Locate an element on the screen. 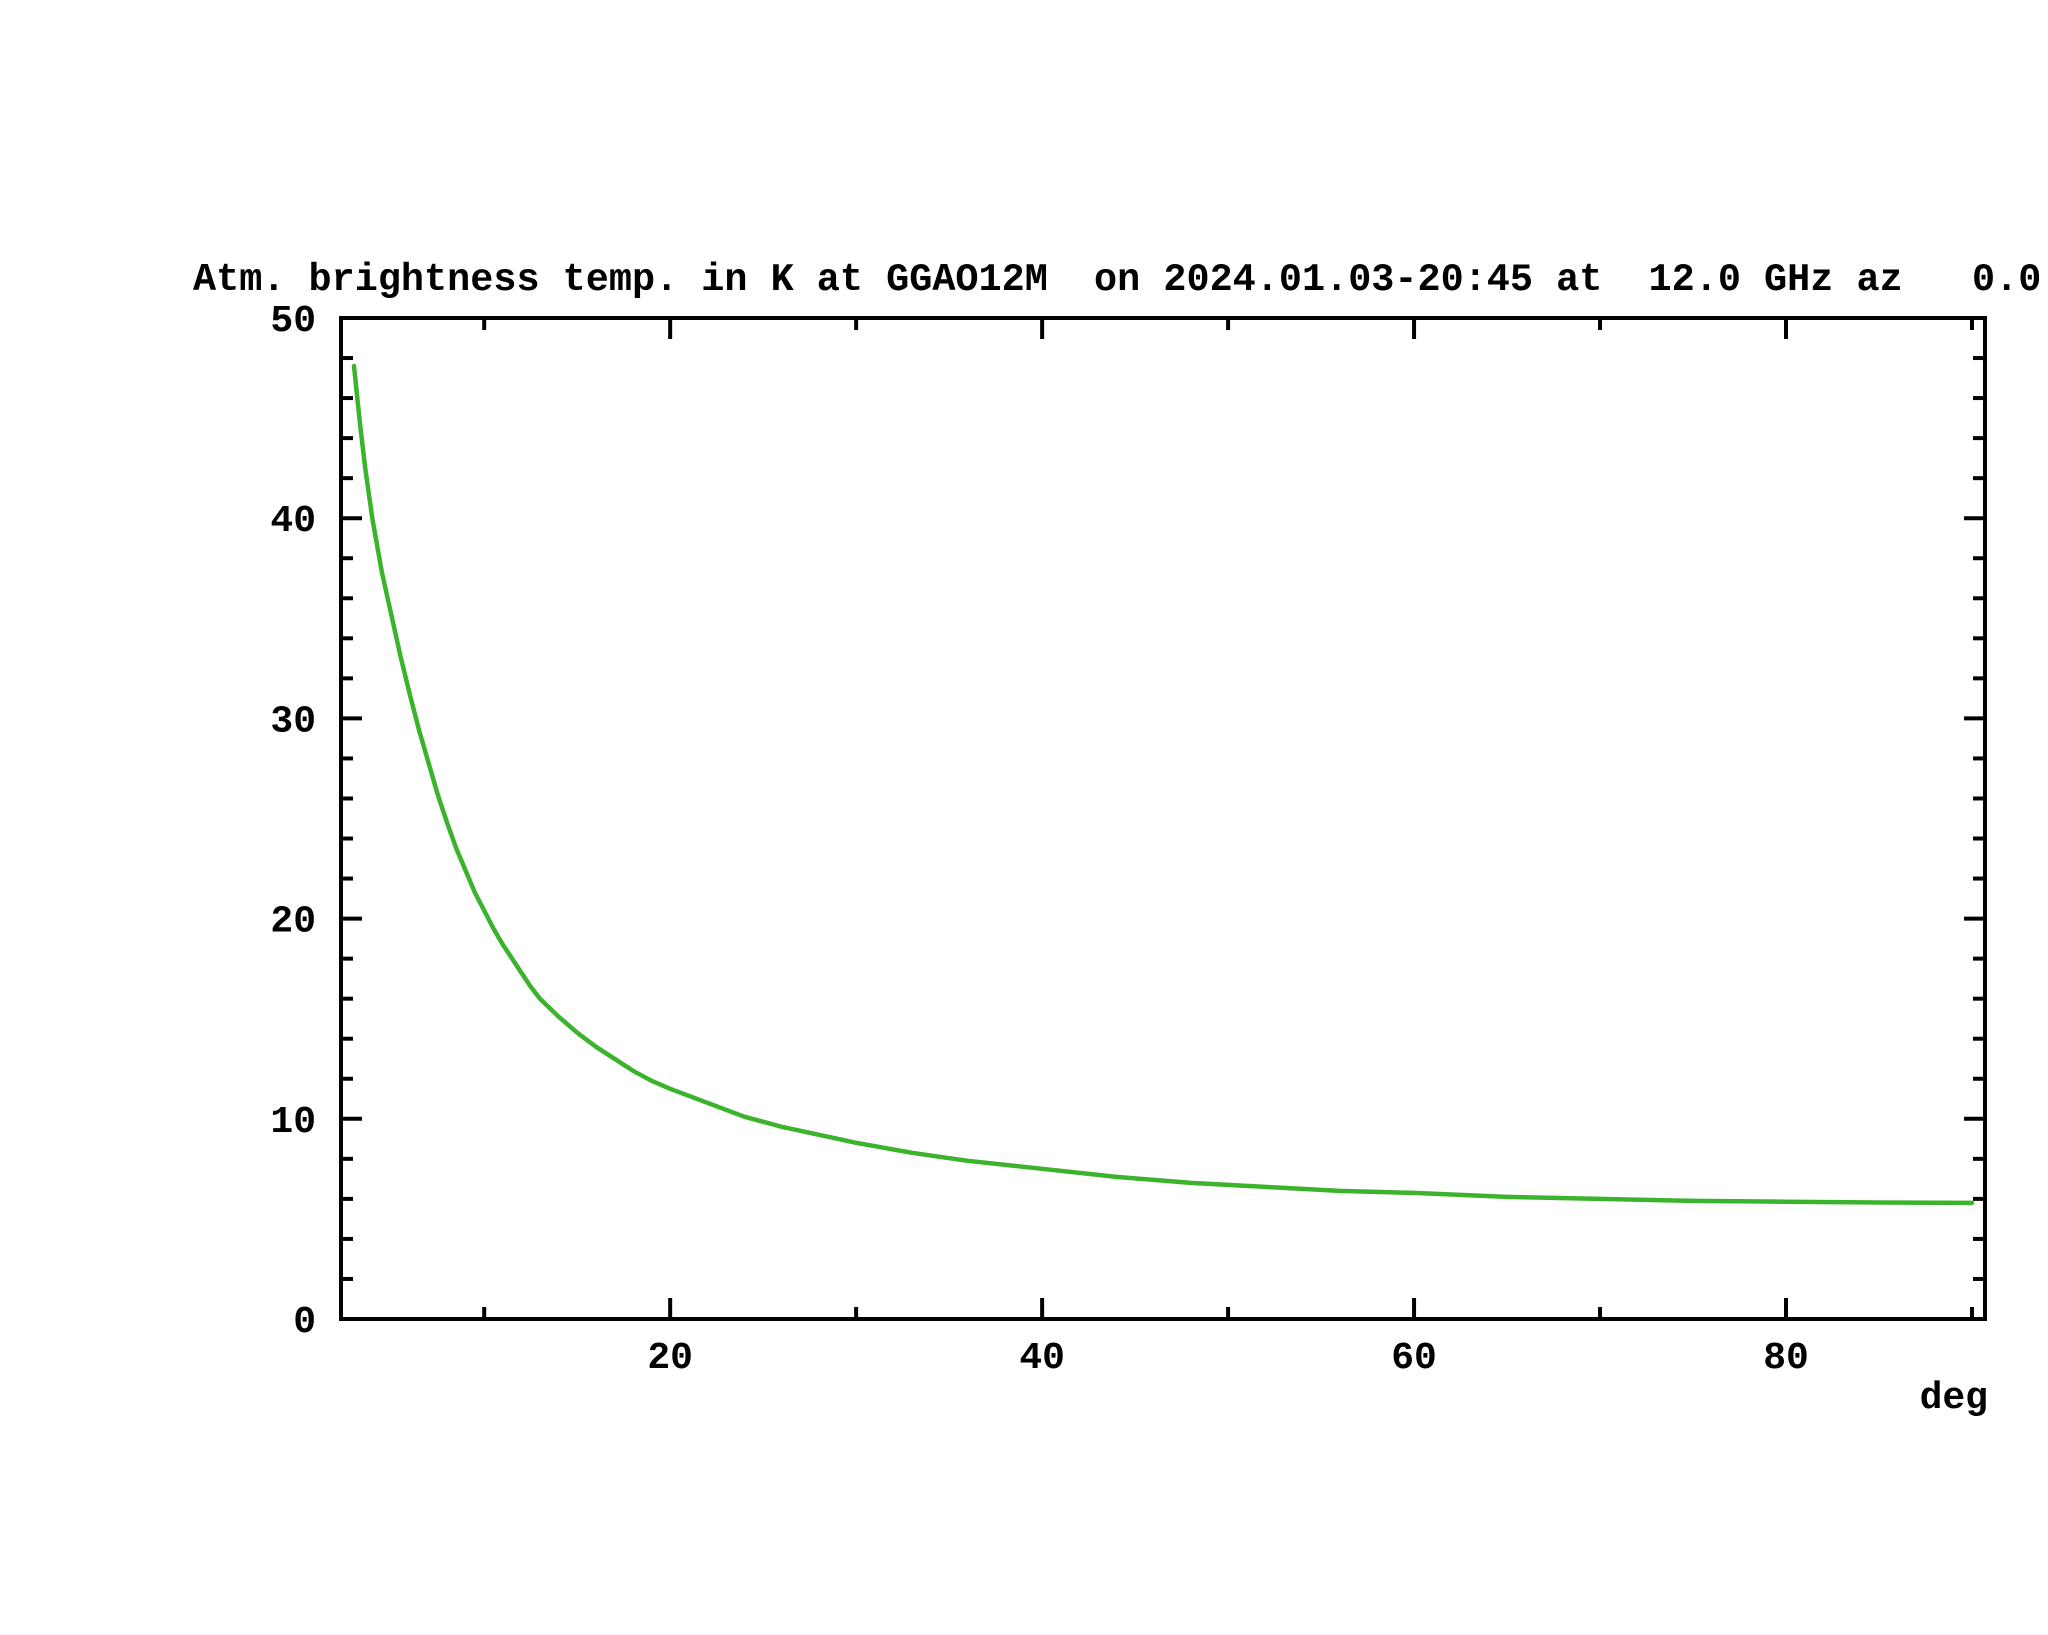 The image size is (2048, 1635). y-tick-label: 0 is located at coordinates (304, 1322).